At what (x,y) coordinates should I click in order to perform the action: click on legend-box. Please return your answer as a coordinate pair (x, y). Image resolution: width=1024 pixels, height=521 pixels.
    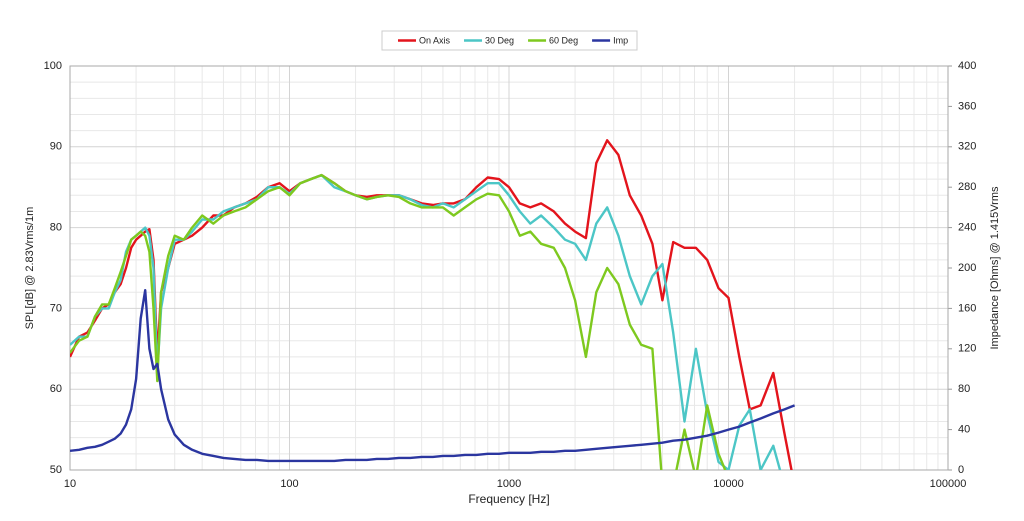
    Looking at the image, I should click on (509, 40).